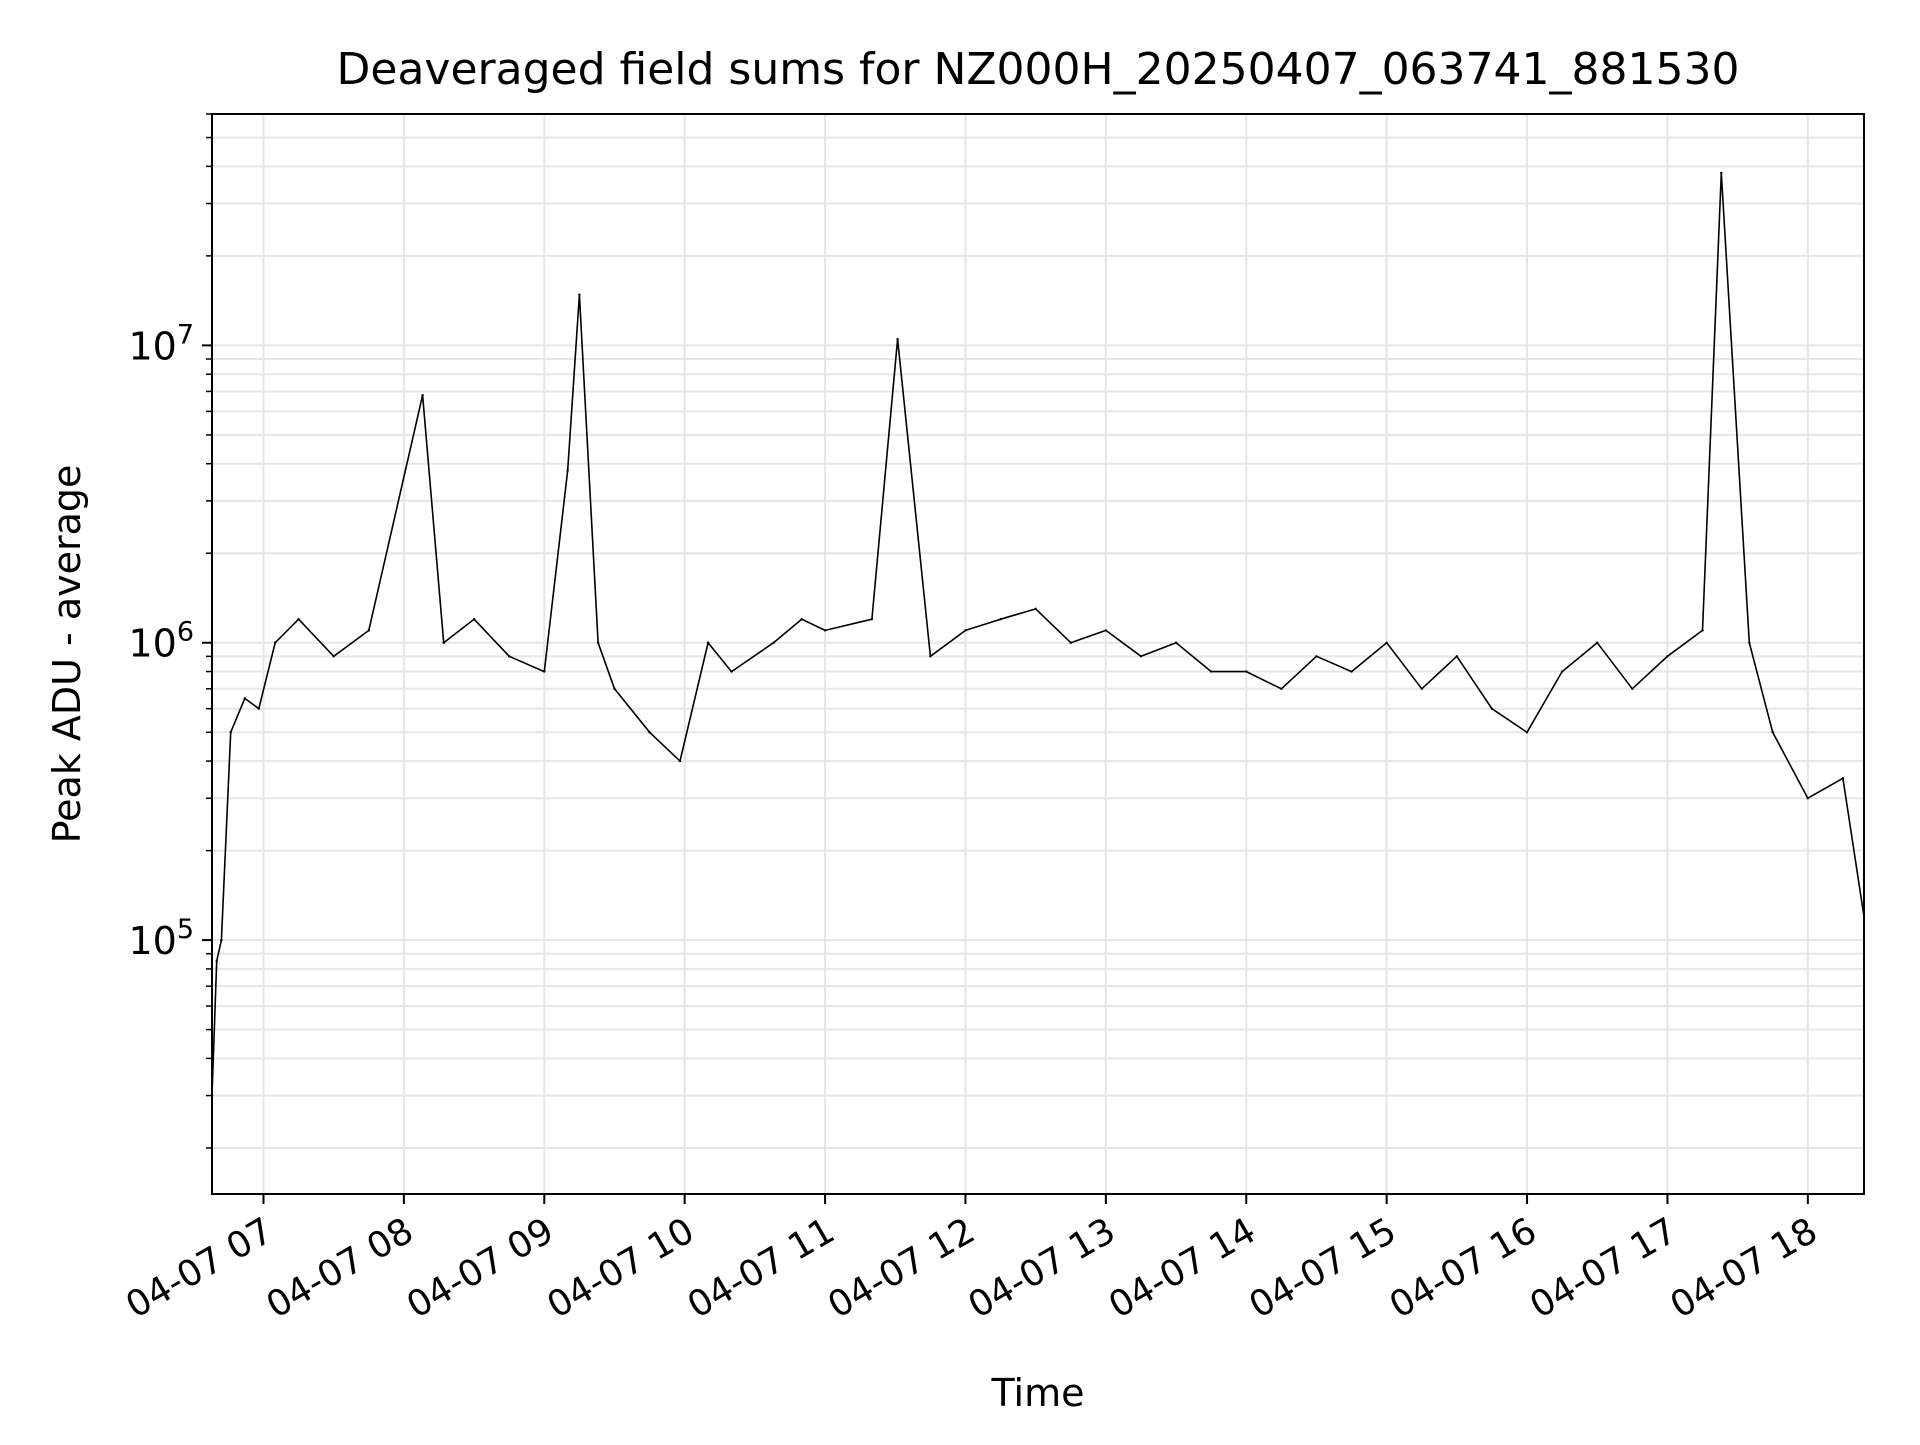 The width and height of the screenshot is (1920, 1445). Describe the element at coordinates (161, 641) in the screenshot. I see `y-tick-label: 106` at that location.